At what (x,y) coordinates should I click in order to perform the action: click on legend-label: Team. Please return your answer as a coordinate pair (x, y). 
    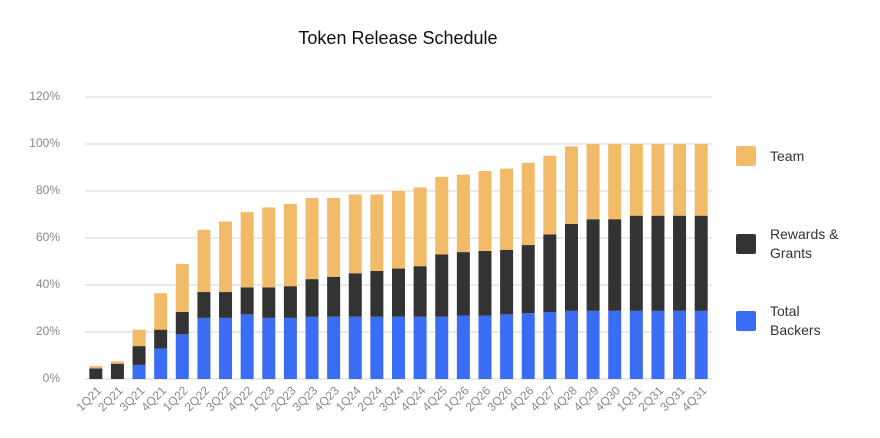
    Looking at the image, I should click on (787, 155).